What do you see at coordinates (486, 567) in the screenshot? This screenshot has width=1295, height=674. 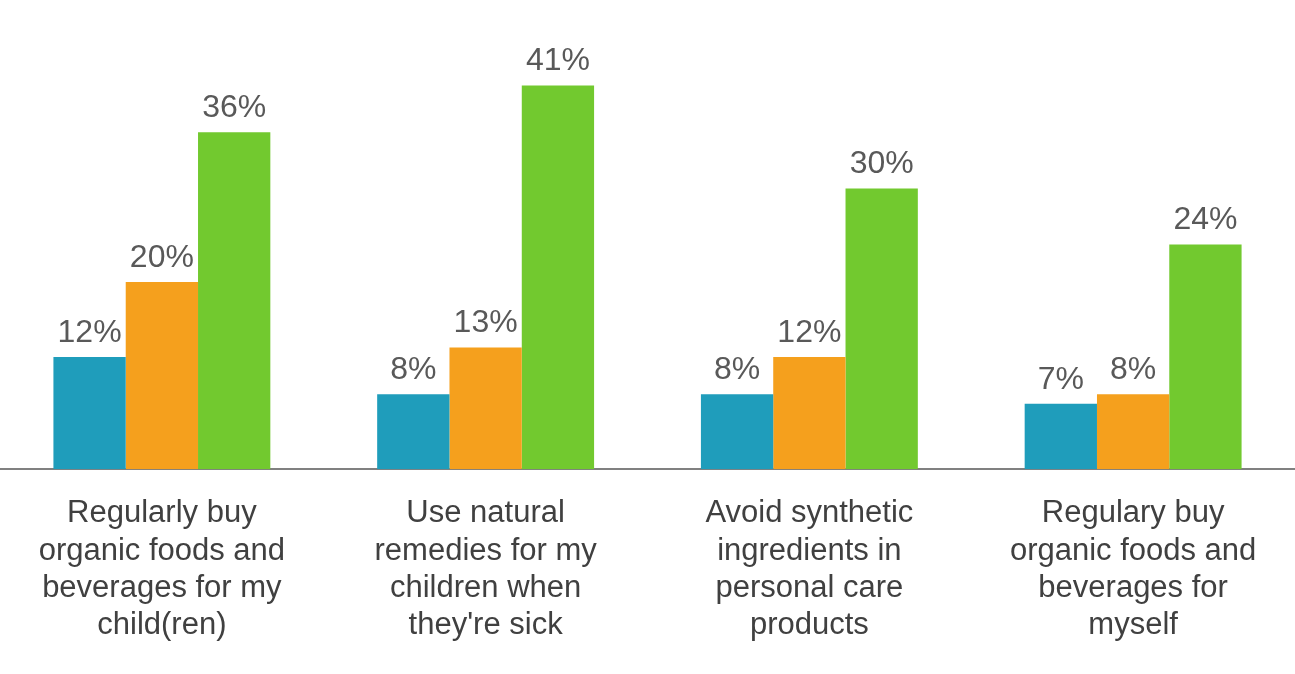 I see `x-tick-label: Use natural remedies for my children when they're sick` at bounding box center [486, 567].